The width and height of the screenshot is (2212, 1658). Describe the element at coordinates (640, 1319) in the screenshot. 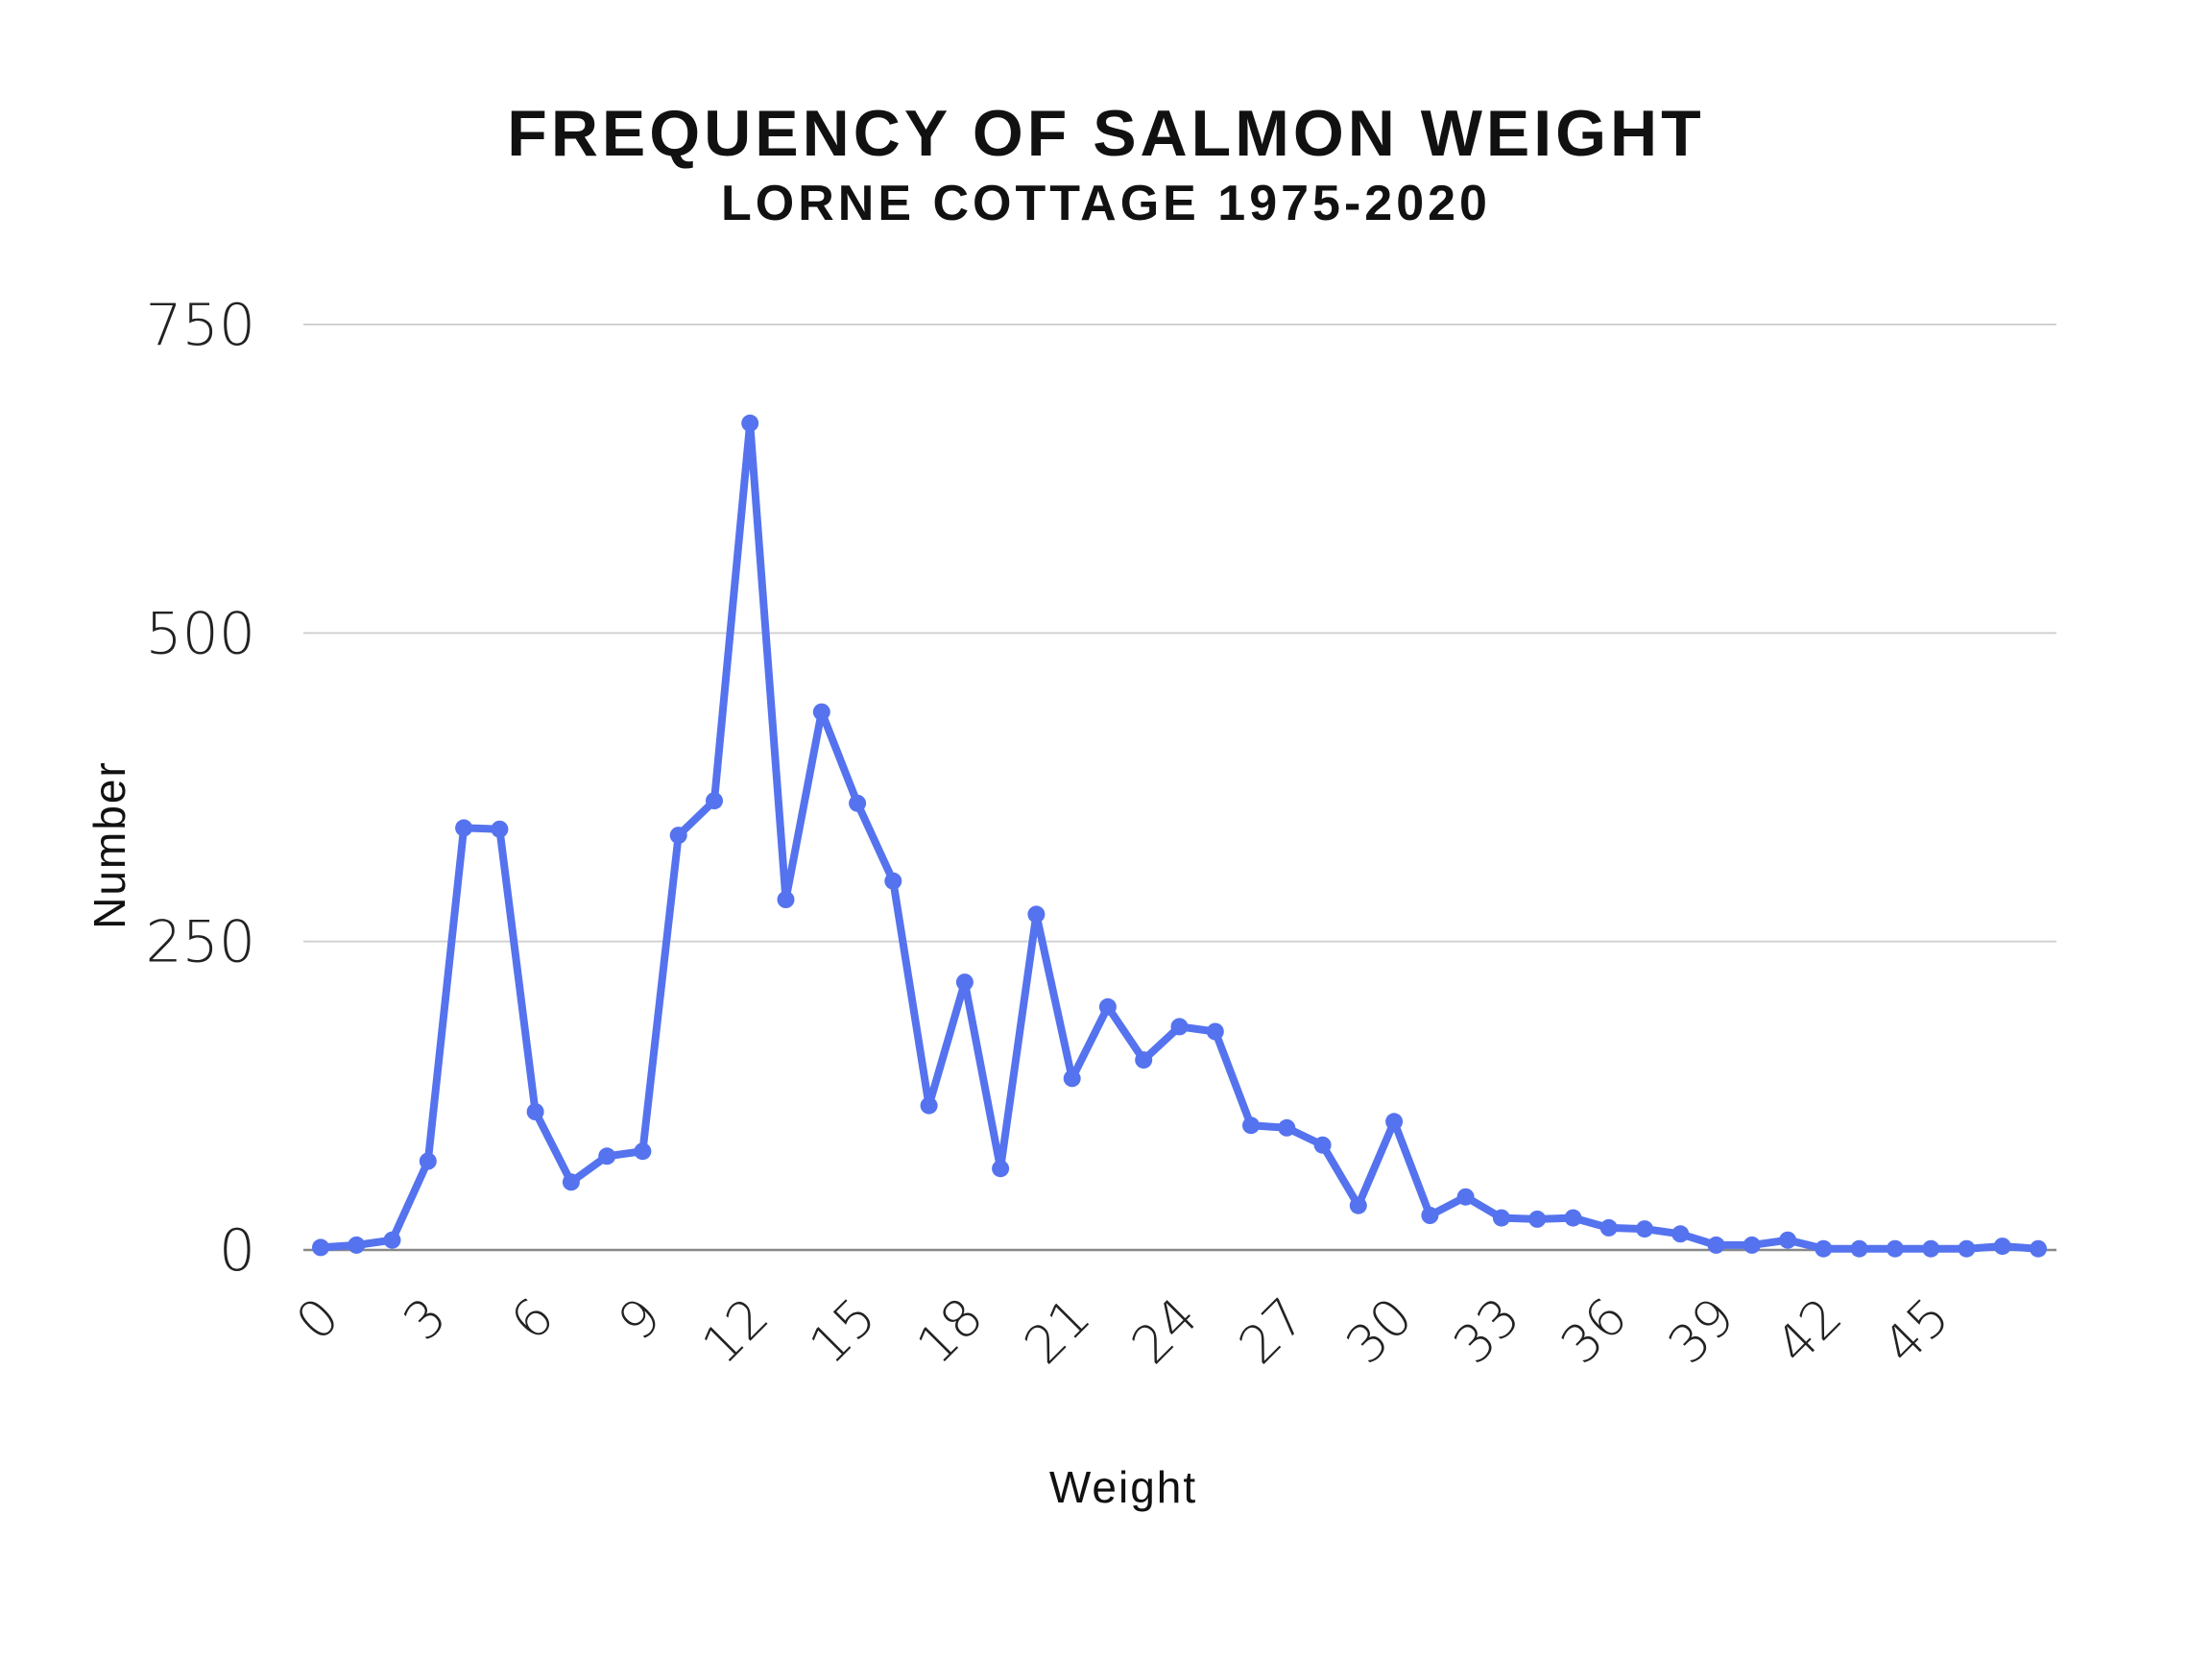

I see `x-tick-label: 9` at that location.